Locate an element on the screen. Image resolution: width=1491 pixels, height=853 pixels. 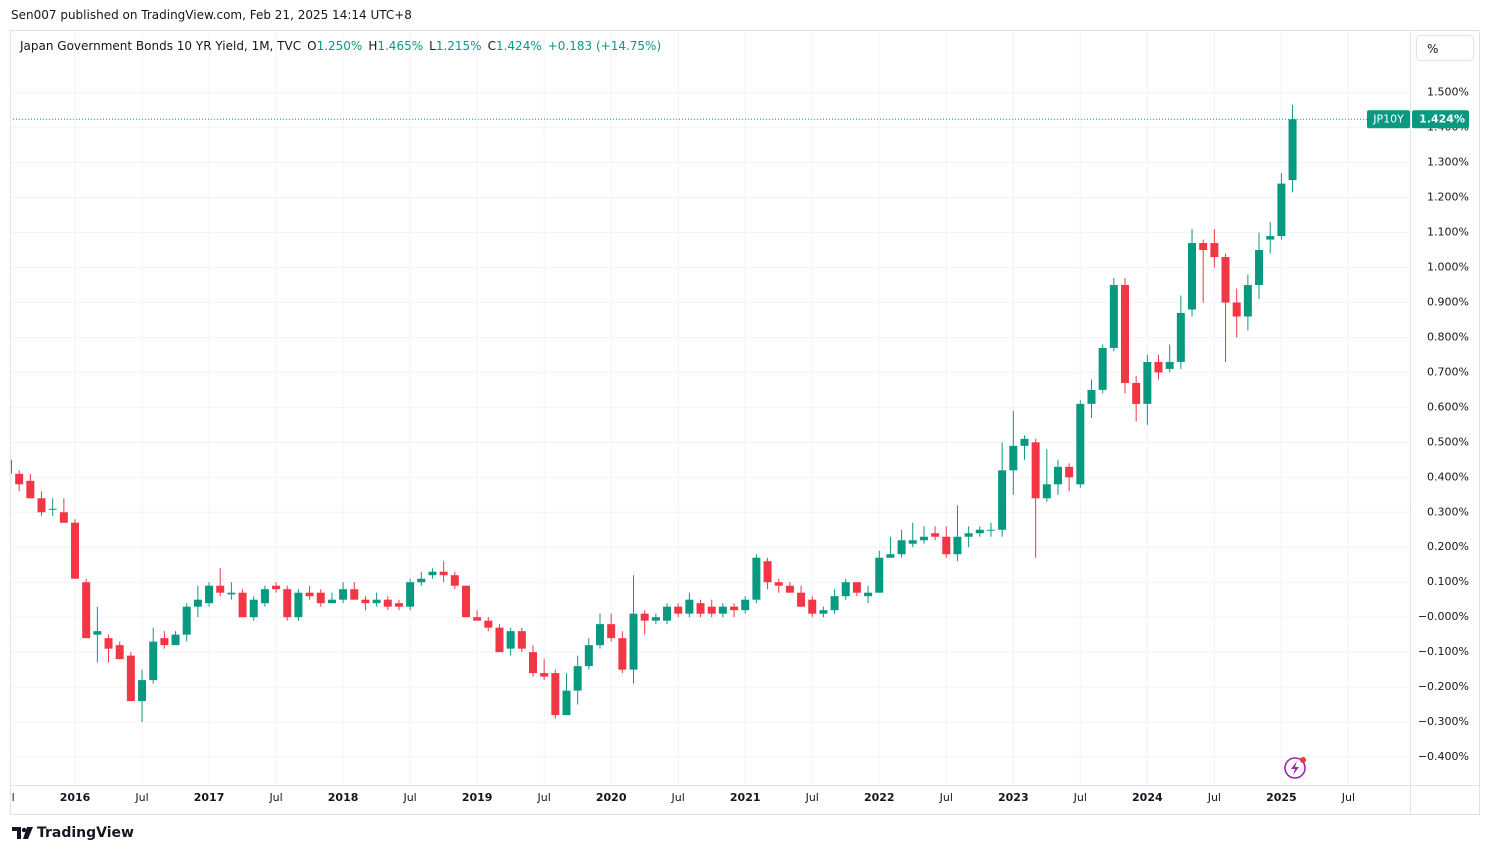
unit-button: % is located at coordinates (1445, 48).